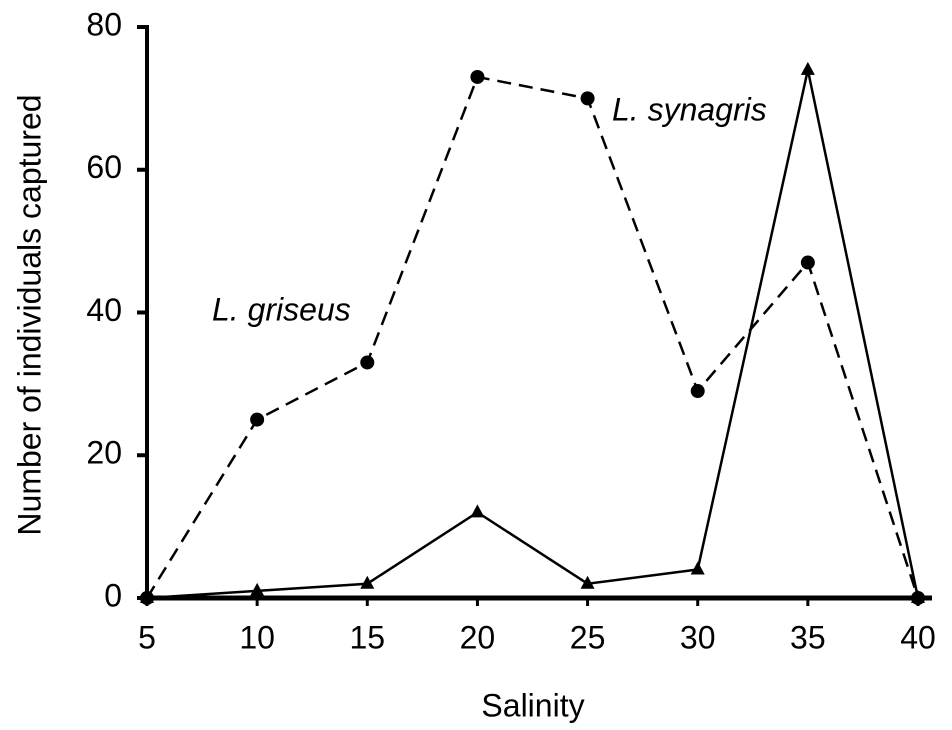  I want to click on x-tick-label: 35, so click(808, 637).